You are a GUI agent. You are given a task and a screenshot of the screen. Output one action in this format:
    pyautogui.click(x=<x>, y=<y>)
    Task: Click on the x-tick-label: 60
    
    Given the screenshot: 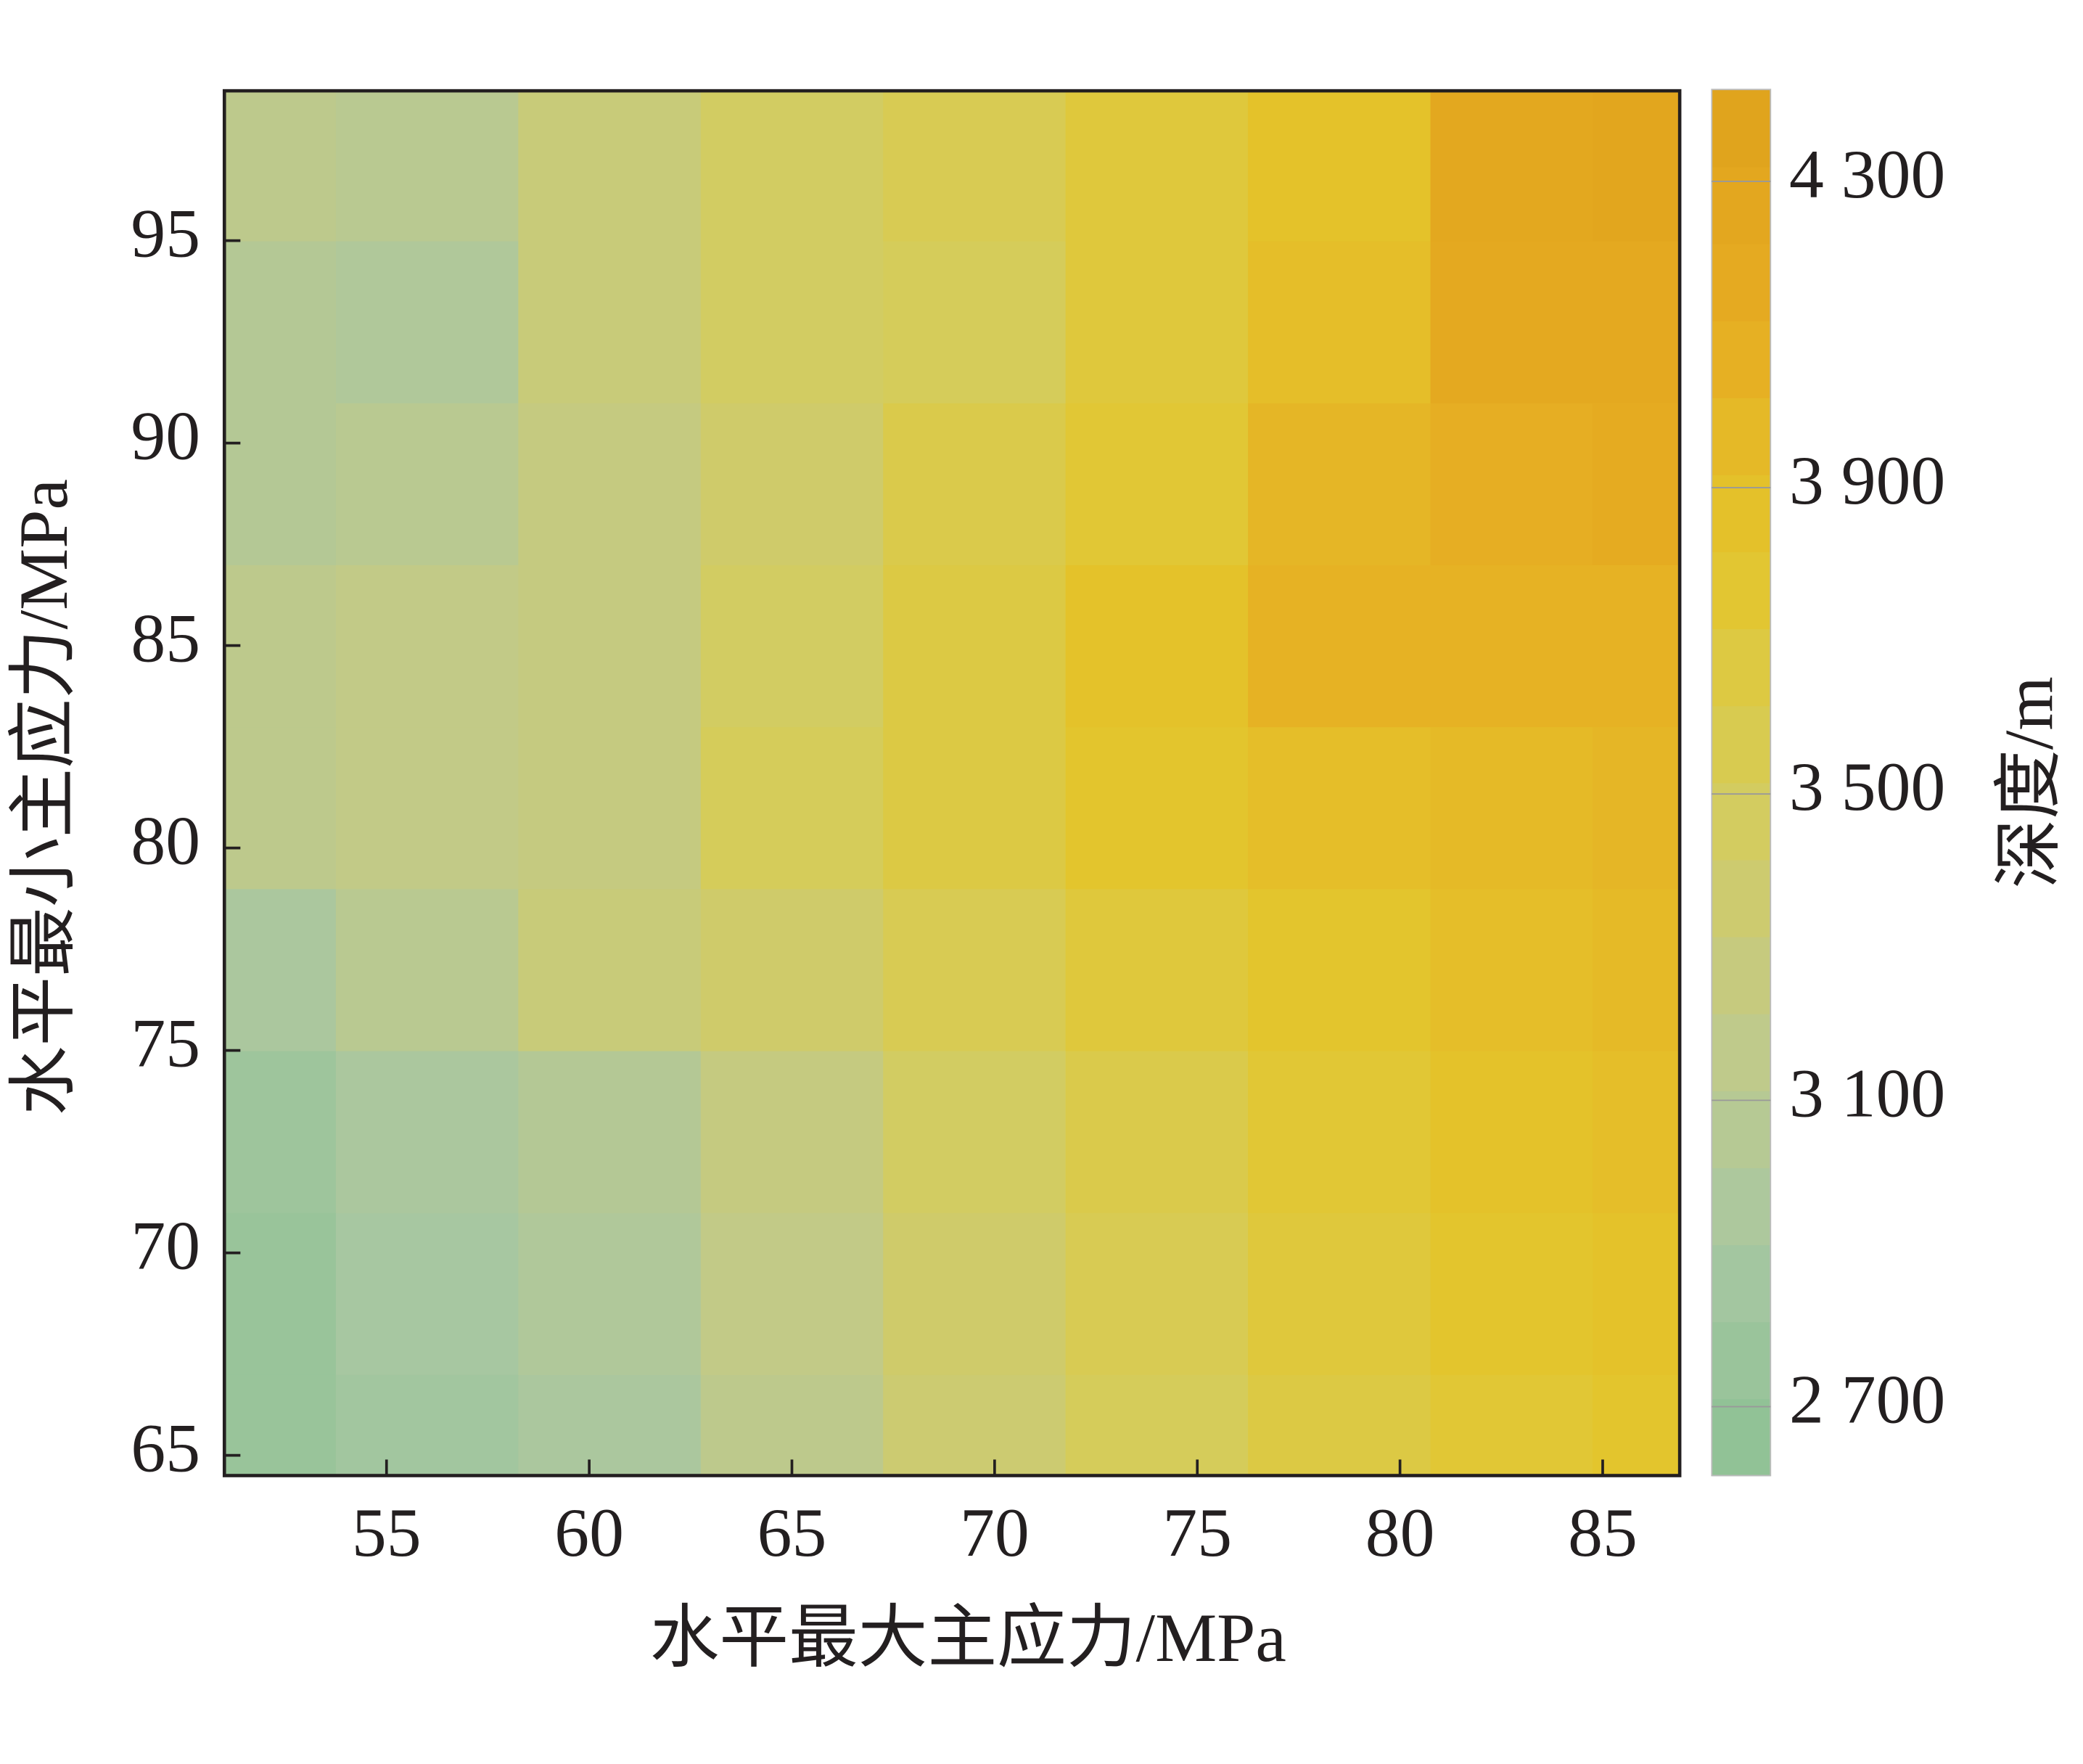 What is the action you would take?
    pyautogui.click(x=589, y=1532)
    